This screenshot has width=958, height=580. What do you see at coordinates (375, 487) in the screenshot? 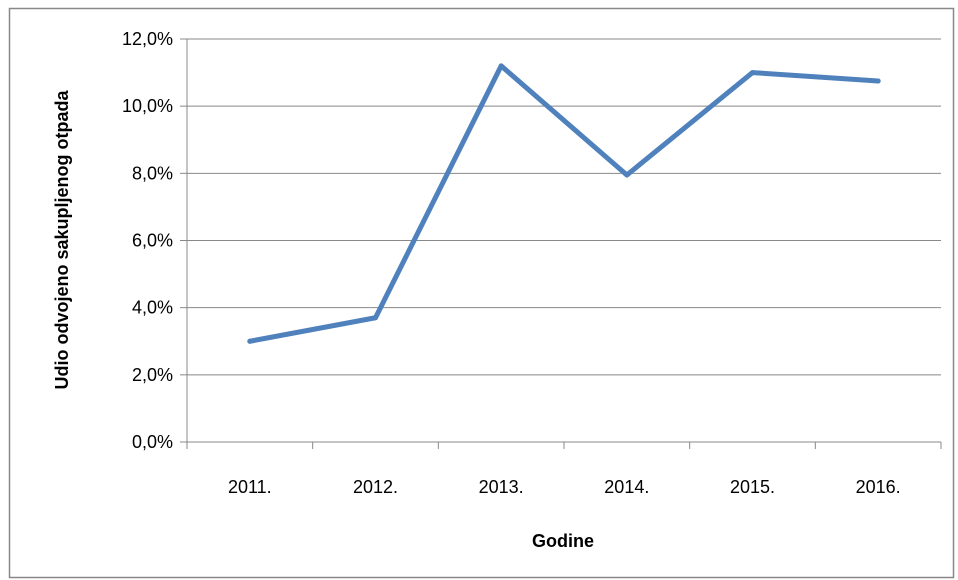
I see `x-tick-label: 2012.` at bounding box center [375, 487].